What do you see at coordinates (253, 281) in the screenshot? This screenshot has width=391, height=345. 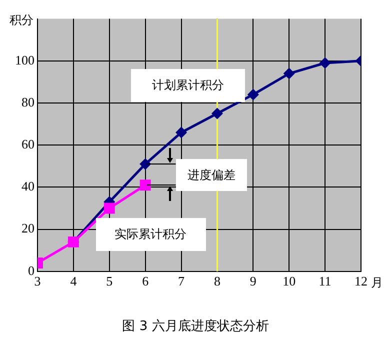 I see `x-tick-label: 9` at bounding box center [253, 281].